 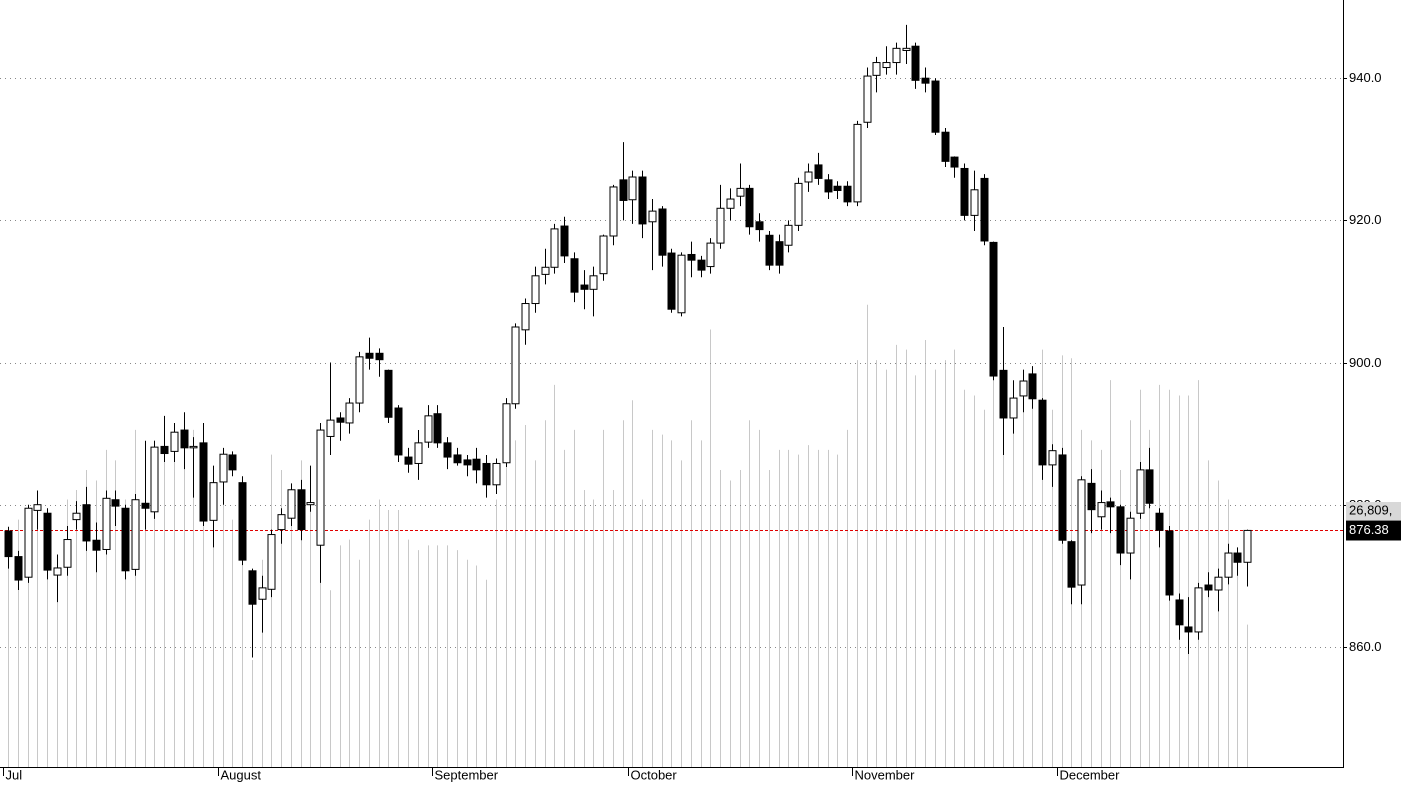 I want to click on y-tick-label: 920.0, so click(x=1365, y=219).